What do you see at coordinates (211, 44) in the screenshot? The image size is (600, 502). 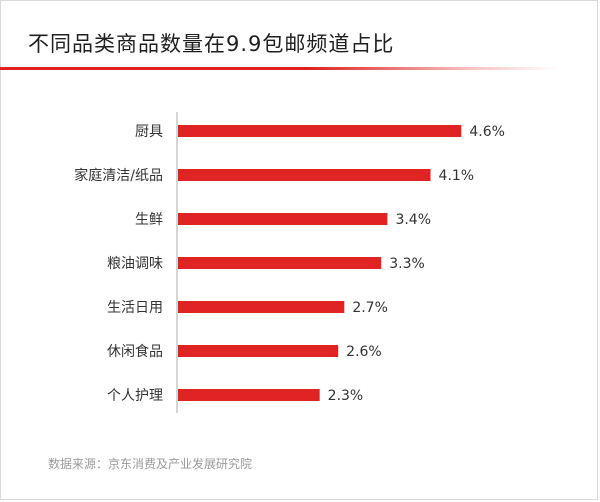 I see `chart-title: 不同品类商品数量在9.9包邮频道占比` at bounding box center [211, 44].